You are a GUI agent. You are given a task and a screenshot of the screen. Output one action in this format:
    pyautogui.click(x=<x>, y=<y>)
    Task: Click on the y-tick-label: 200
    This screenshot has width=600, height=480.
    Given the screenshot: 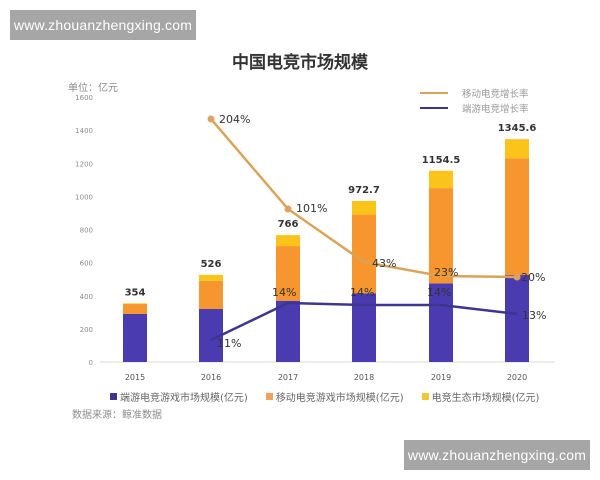 What is the action you would take?
    pyautogui.click(x=86, y=330)
    